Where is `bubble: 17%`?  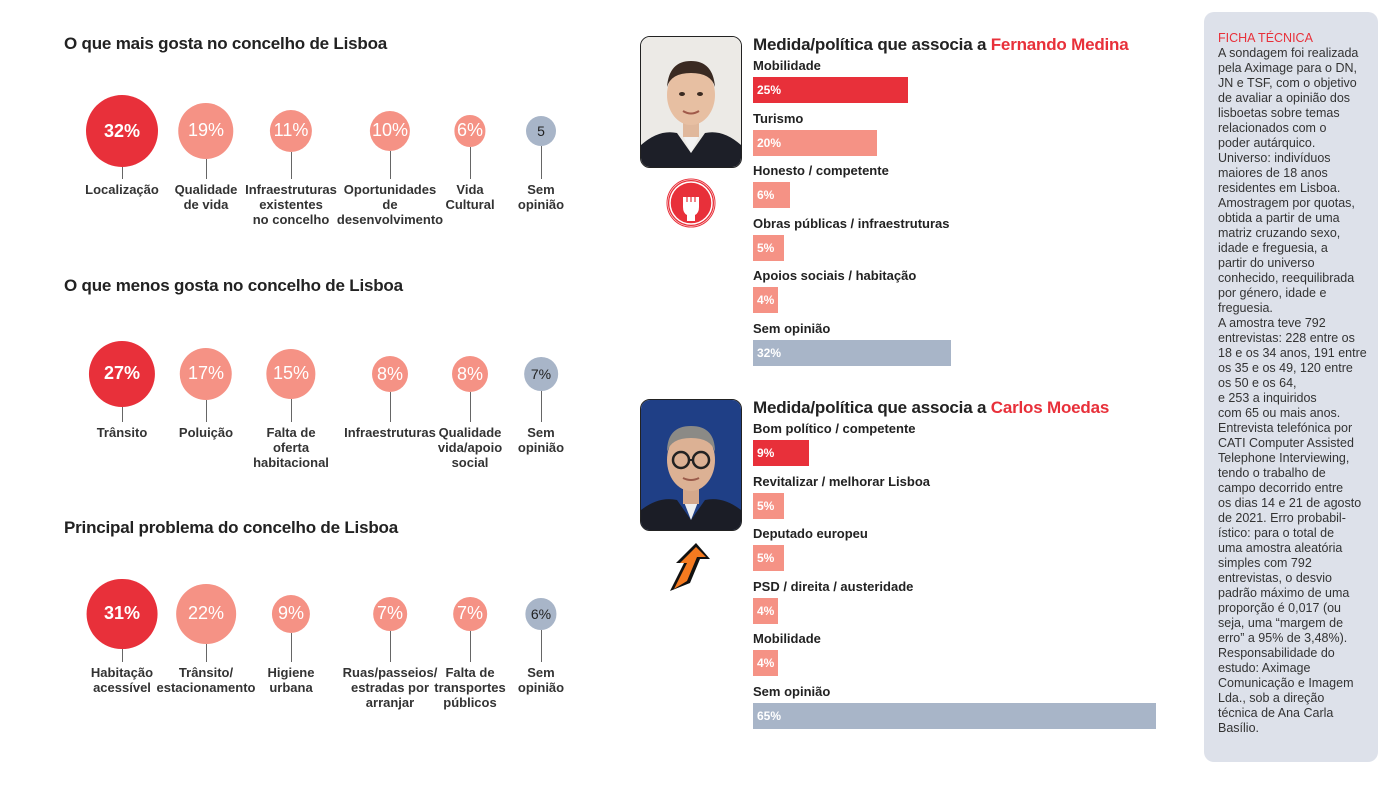 bubble: 17% is located at coordinates (206, 374).